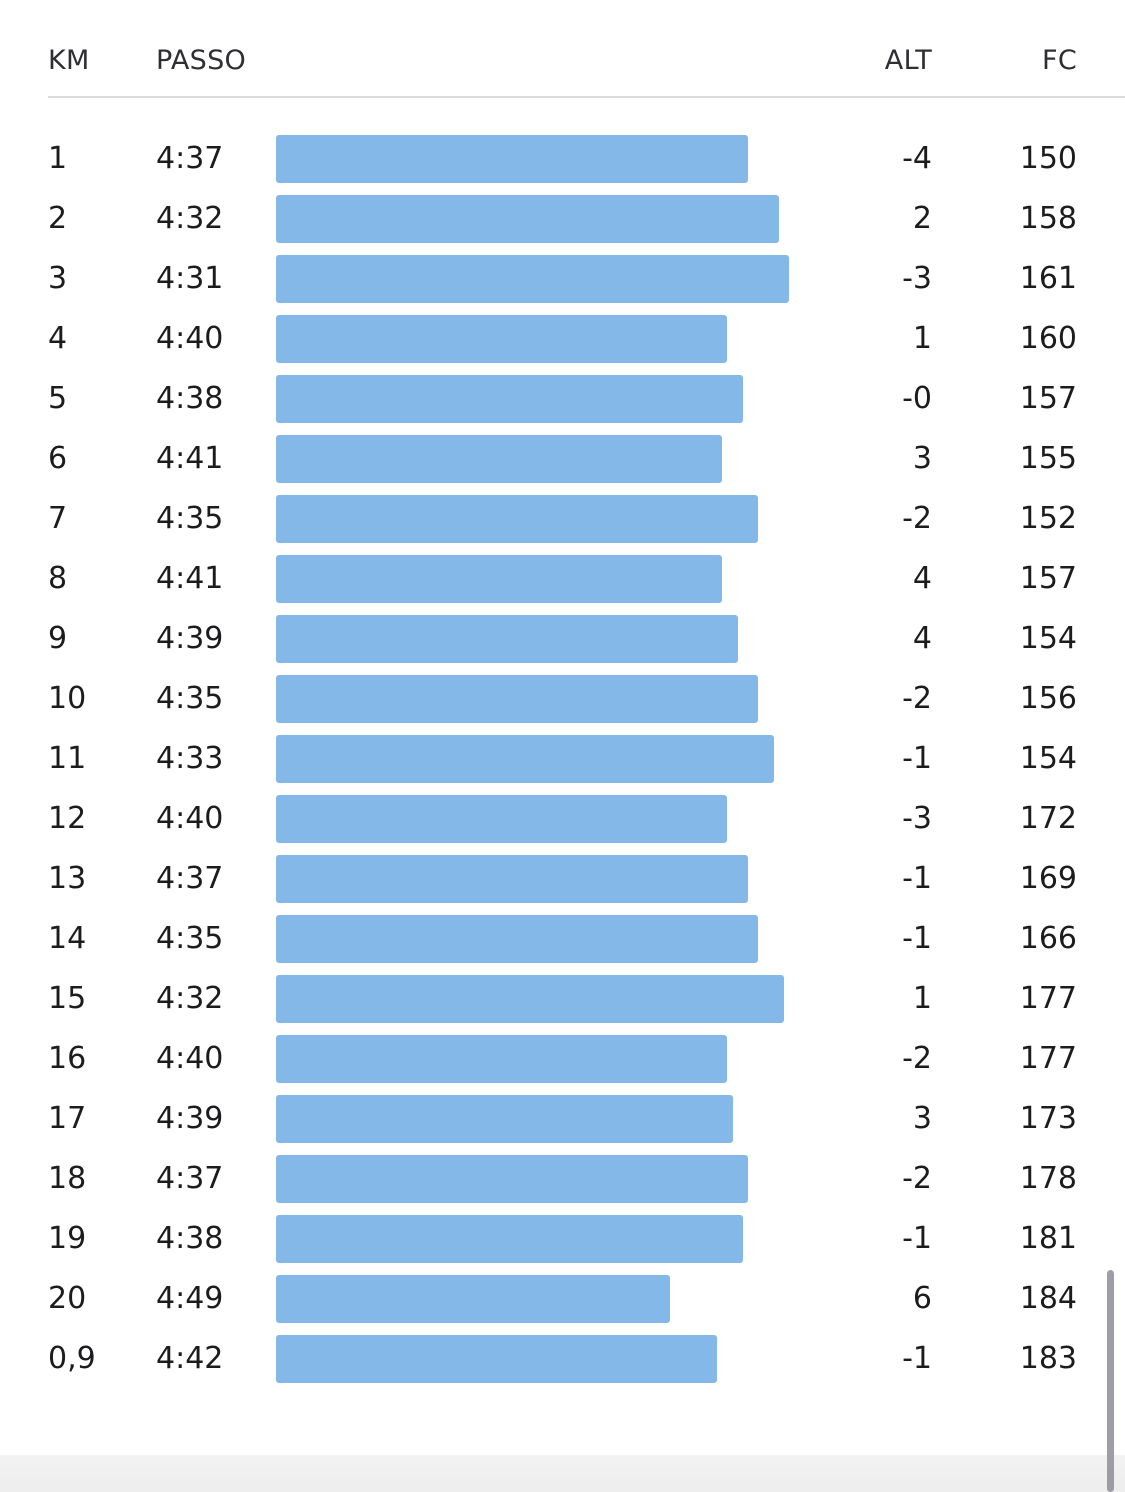  I want to click on split-heart-rate: 183, so click(1048, 1358).